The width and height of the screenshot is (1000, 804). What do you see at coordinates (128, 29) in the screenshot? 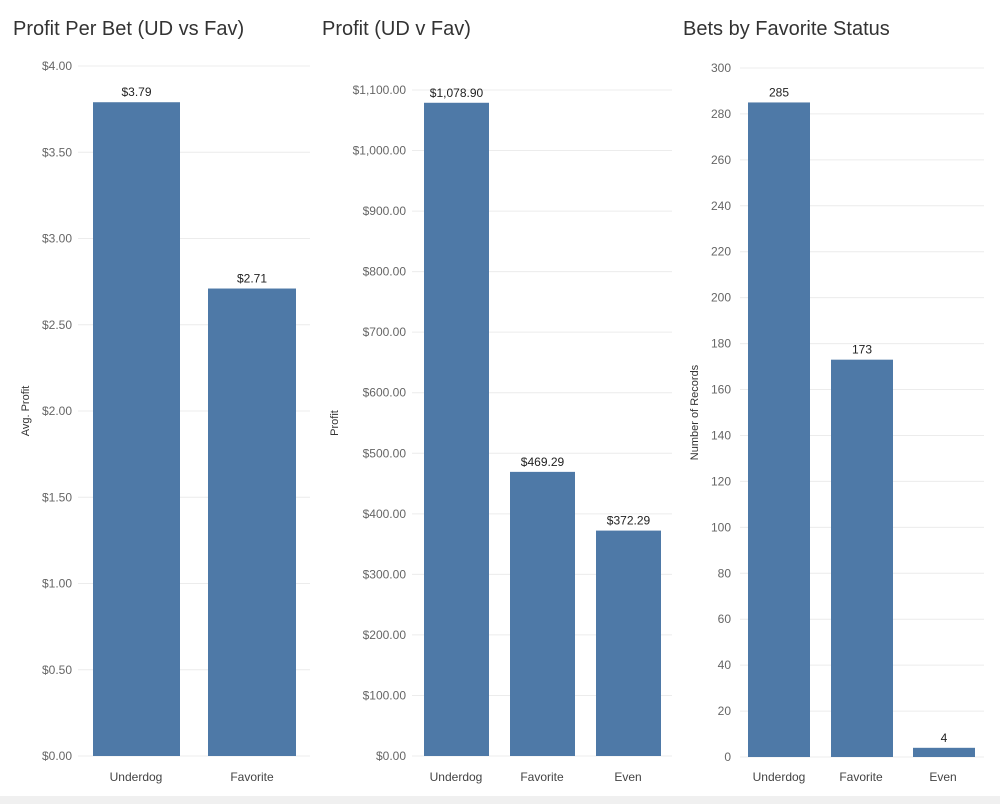
I see `chart-title: Profit Per Bet (UD vs Fav)` at bounding box center [128, 29].